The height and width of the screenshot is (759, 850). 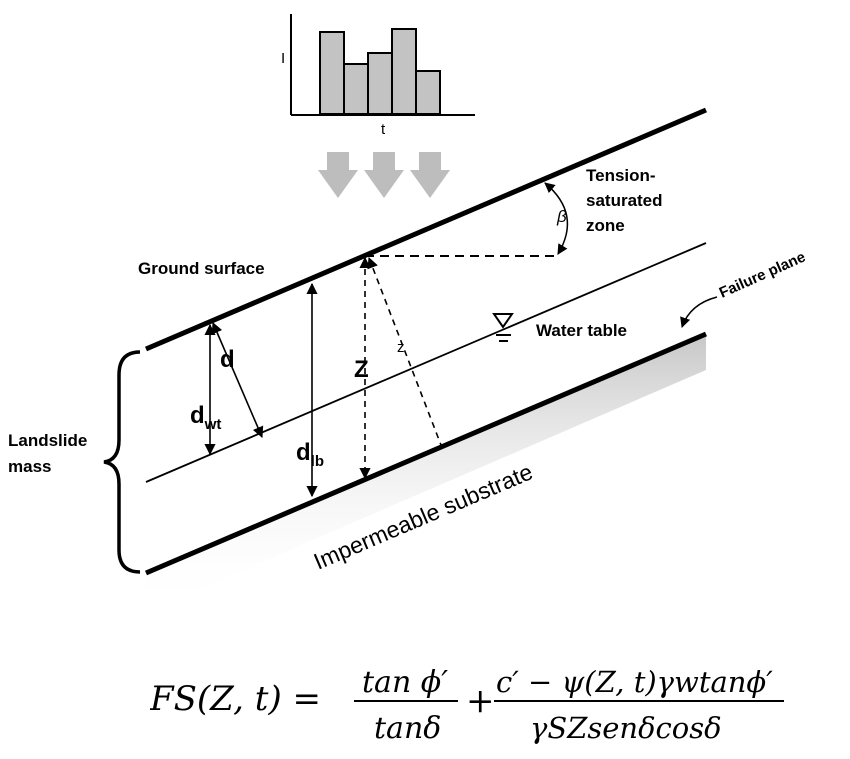 I want to click on Z-label: Z, so click(x=361, y=369).